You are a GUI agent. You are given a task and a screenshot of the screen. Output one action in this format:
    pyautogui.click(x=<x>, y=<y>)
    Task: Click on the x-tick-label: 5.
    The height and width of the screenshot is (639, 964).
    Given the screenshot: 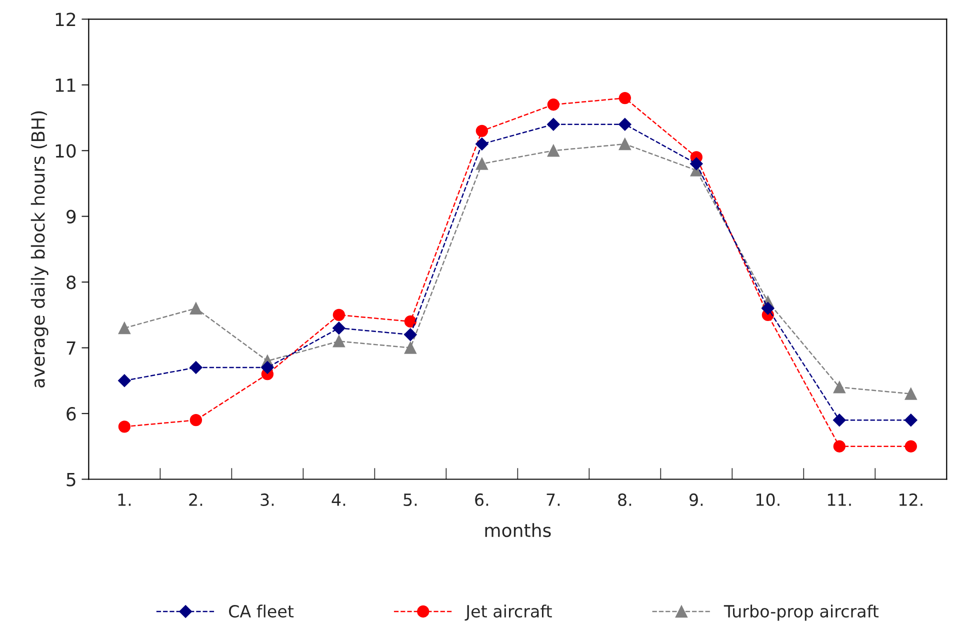 What is the action you would take?
    pyautogui.click(x=410, y=500)
    